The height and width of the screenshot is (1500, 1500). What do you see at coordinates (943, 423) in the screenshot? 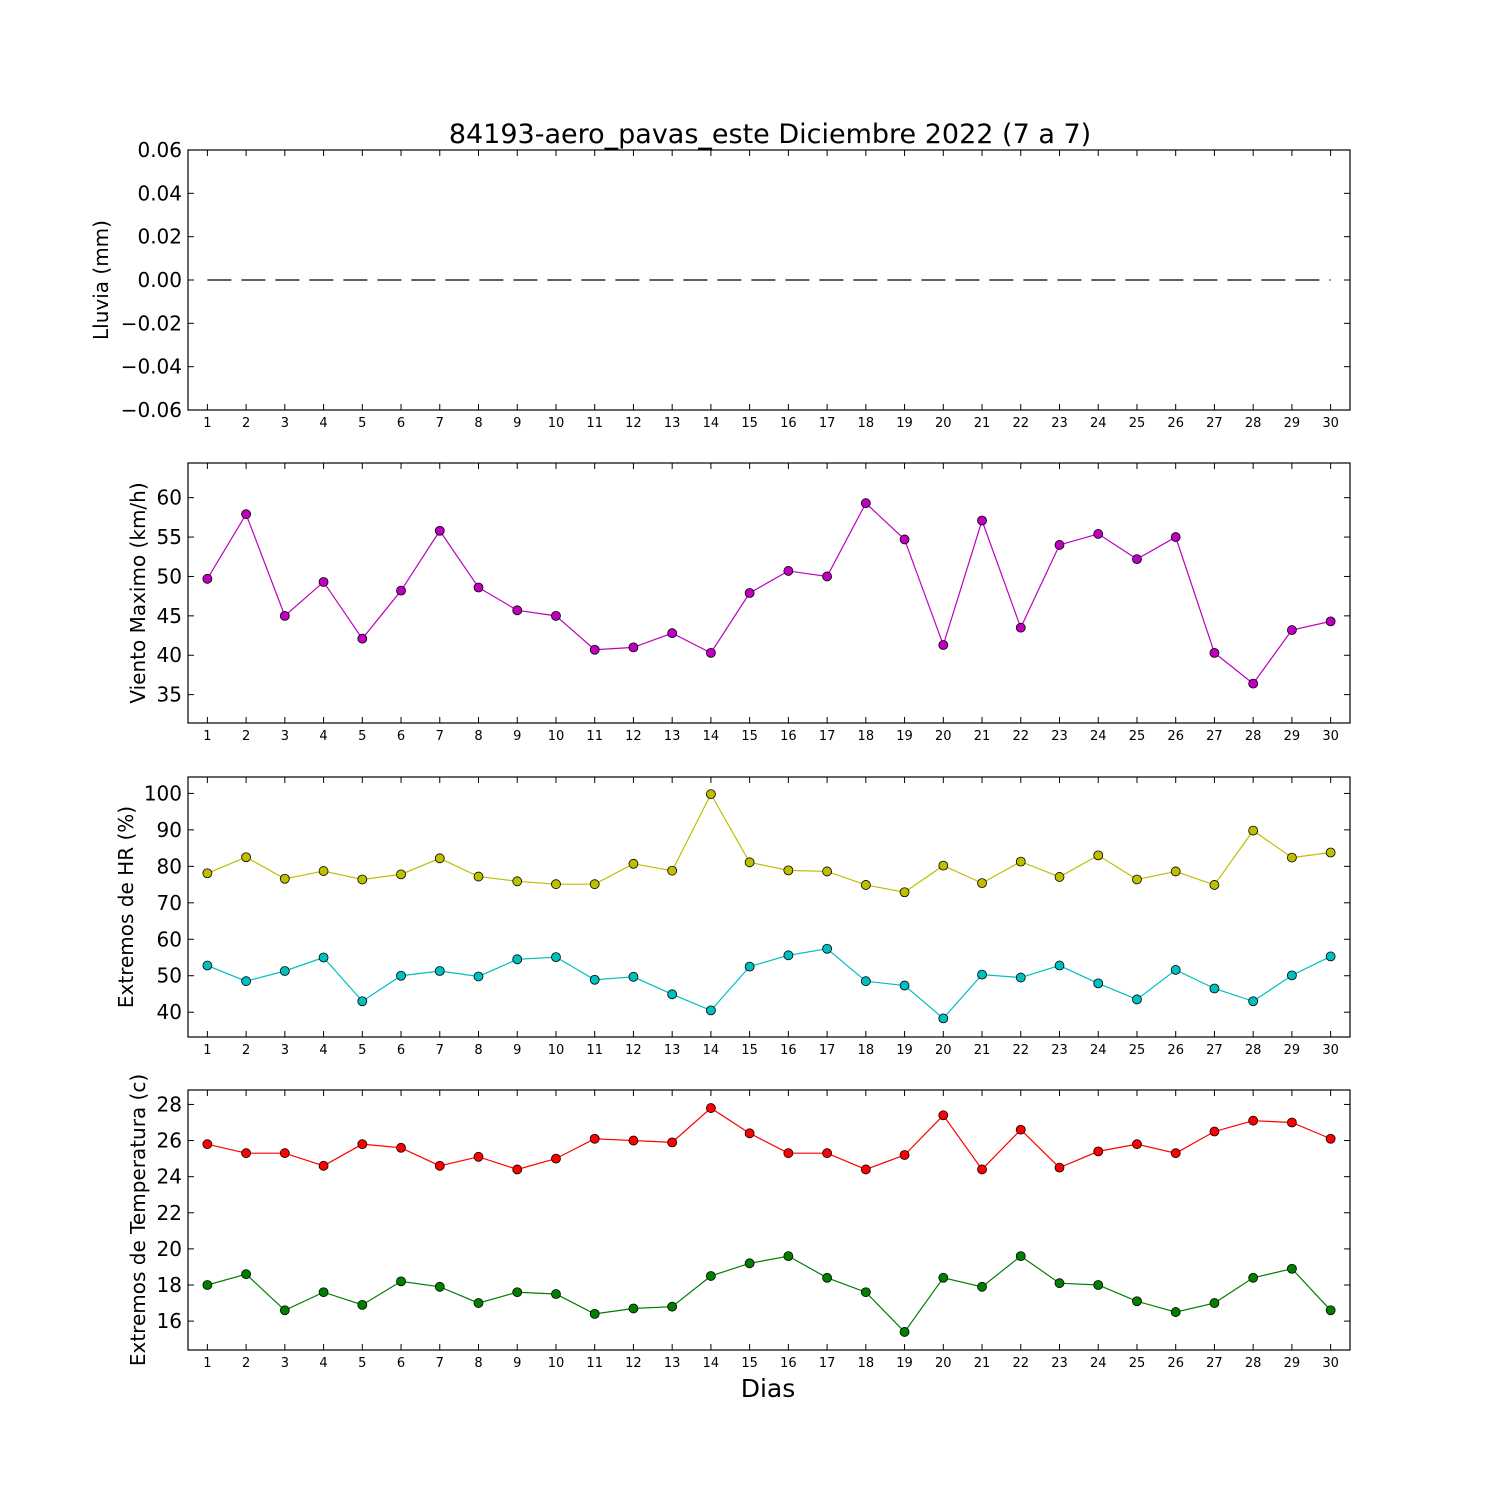
I see `x-tick-label: 20` at bounding box center [943, 423].